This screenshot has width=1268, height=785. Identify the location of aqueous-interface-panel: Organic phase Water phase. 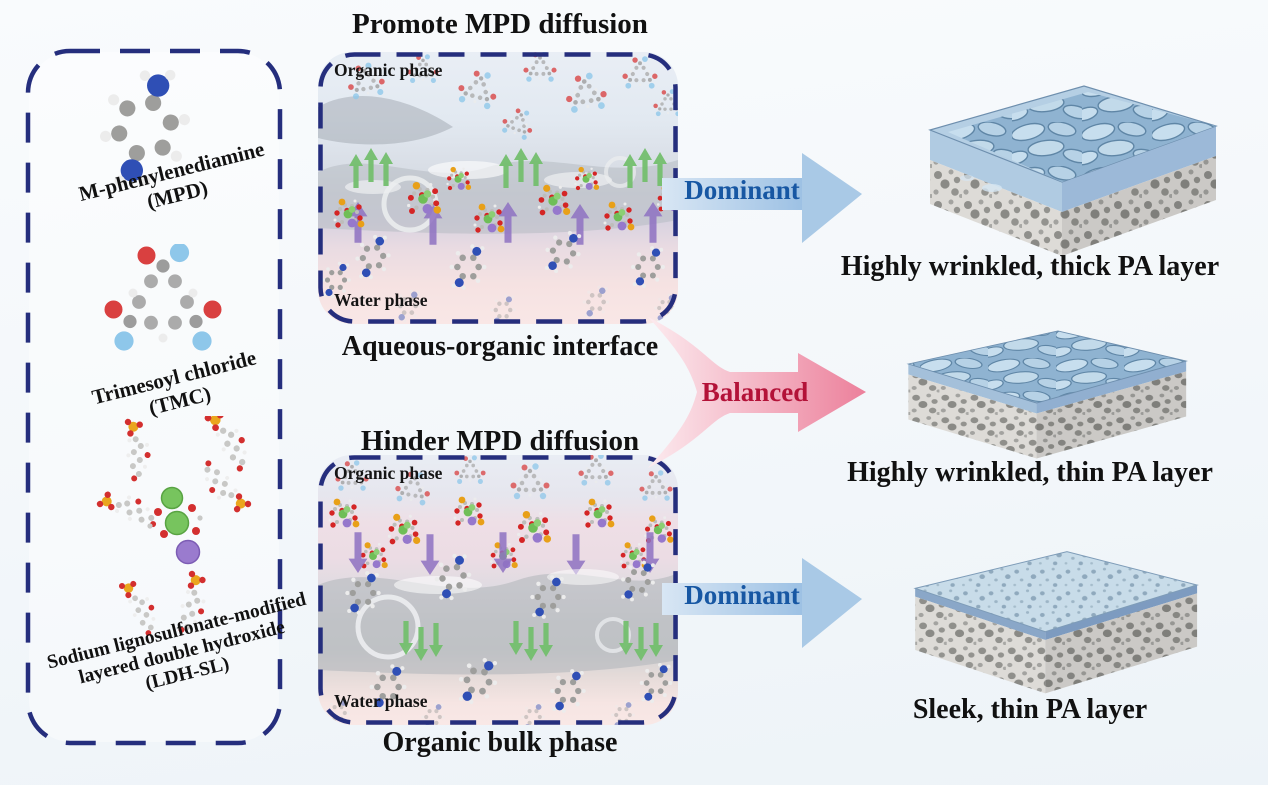
(498, 188).